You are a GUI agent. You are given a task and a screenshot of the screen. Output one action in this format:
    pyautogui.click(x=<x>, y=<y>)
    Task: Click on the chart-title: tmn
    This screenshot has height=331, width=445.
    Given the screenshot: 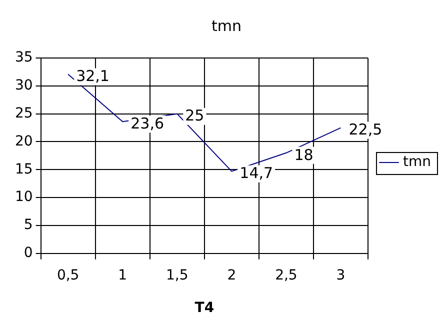 What is the action you would take?
    pyautogui.click(x=227, y=25)
    